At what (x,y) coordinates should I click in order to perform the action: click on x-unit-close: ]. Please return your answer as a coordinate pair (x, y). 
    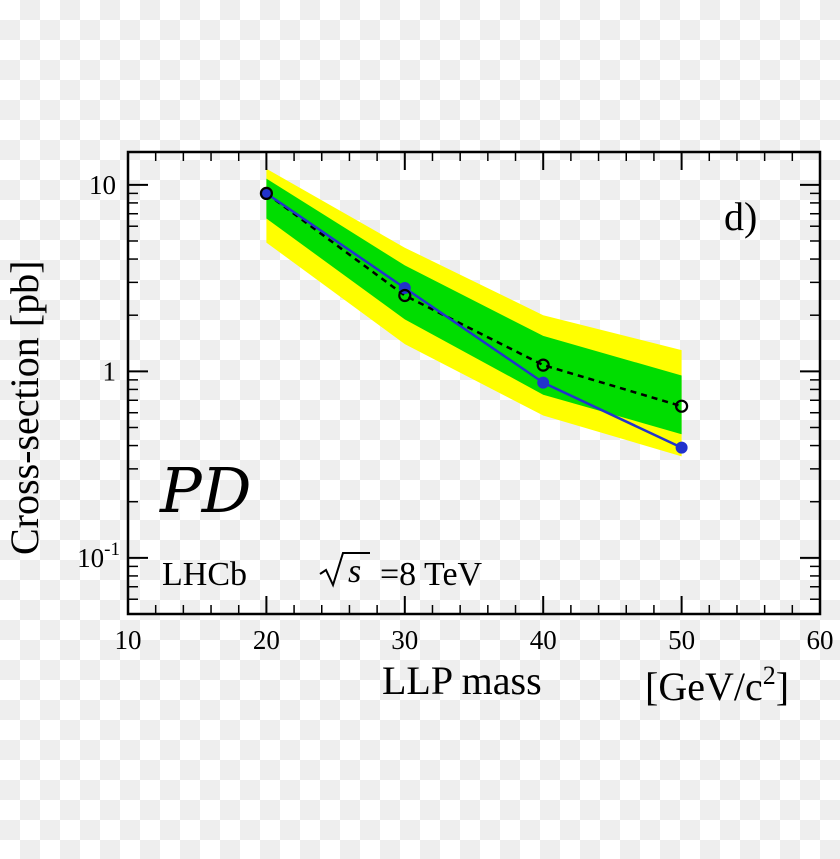
    Looking at the image, I should click on (782, 686).